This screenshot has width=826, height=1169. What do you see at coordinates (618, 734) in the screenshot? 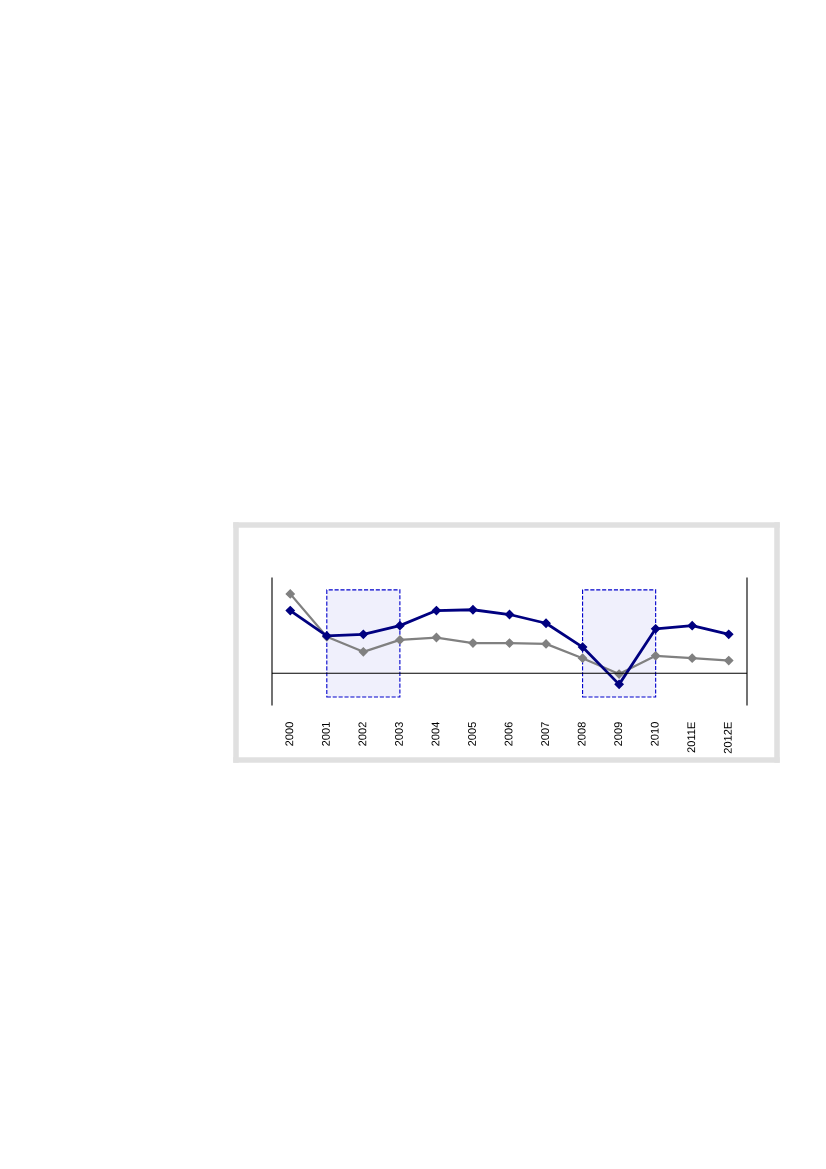
I see `x-tick-label: 2009` at bounding box center [618, 734].